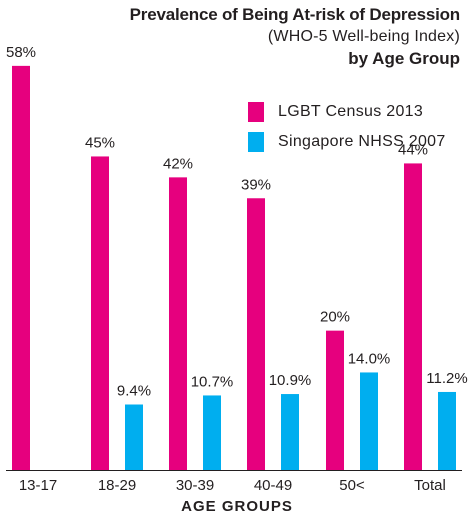  Describe the element at coordinates (430, 485) in the screenshot. I see `x-tick-label-5: Total` at that location.